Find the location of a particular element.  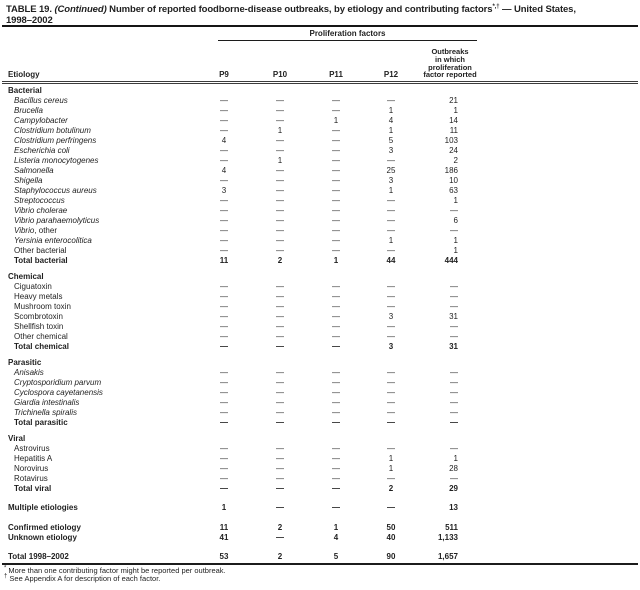

row-value: 1,133 is located at coordinates (447, 537).